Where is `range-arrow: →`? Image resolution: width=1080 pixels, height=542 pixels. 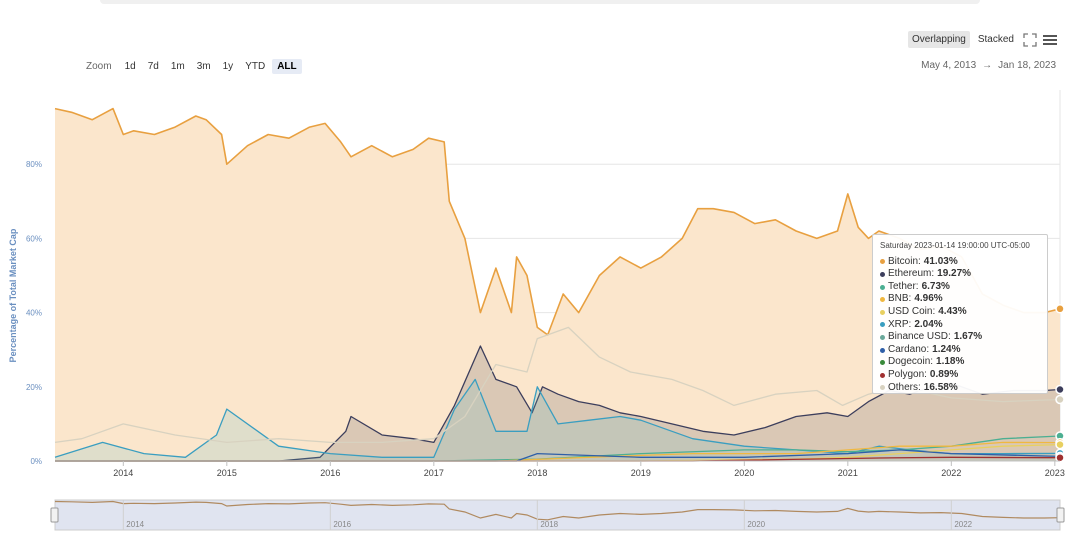
range-arrow: → is located at coordinates (987, 65).